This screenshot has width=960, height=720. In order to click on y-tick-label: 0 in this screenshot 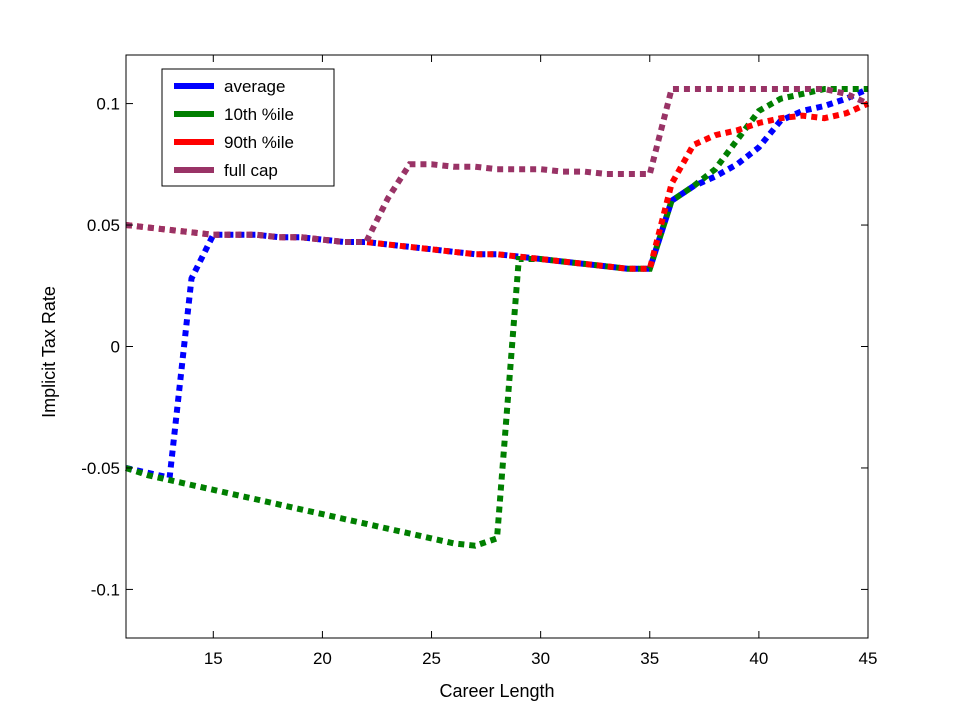, I will do `click(115, 347)`.